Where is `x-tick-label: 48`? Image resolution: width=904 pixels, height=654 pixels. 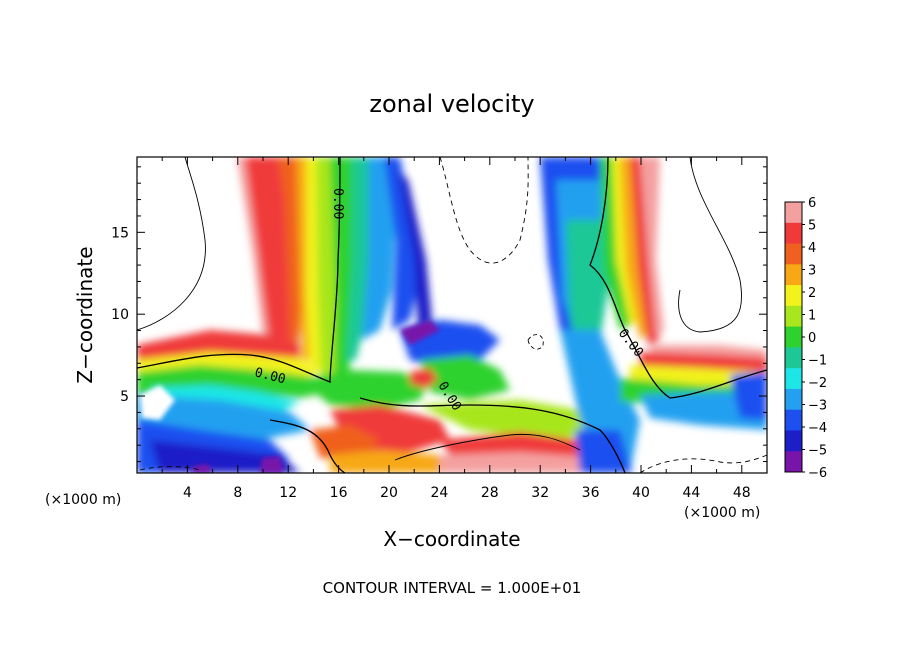 x-tick-label: 48 is located at coordinates (742, 493).